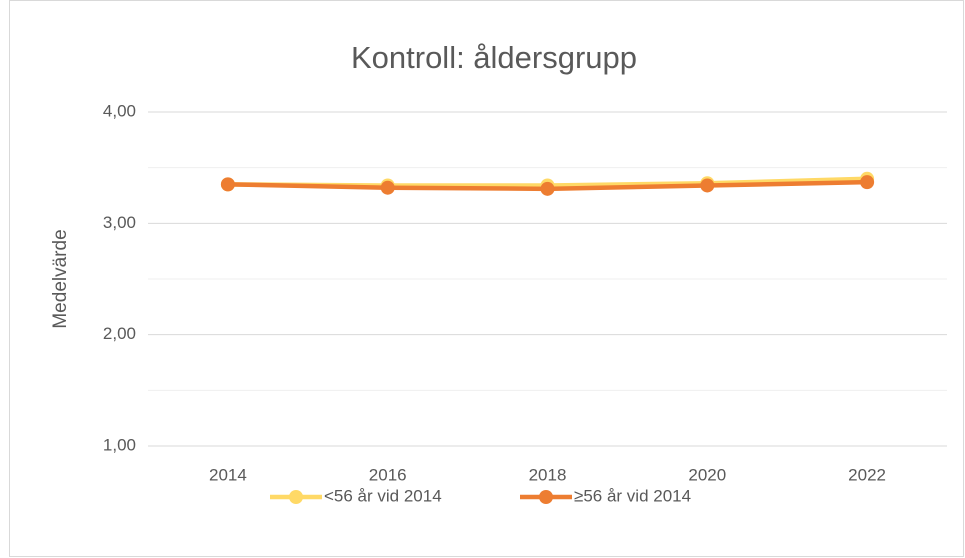 The width and height of the screenshot is (965, 558). What do you see at coordinates (119, 110) in the screenshot?
I see `y-tick-label: 4,00` at bounding box center [119, 110].